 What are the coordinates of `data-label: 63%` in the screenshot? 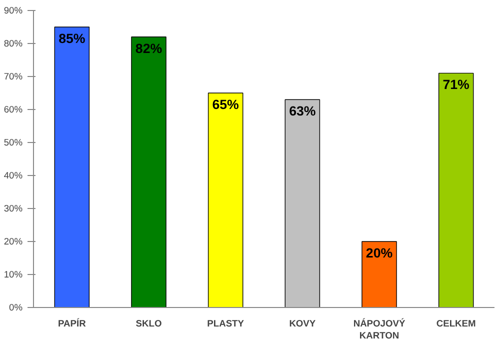 It's located at (302, 111).